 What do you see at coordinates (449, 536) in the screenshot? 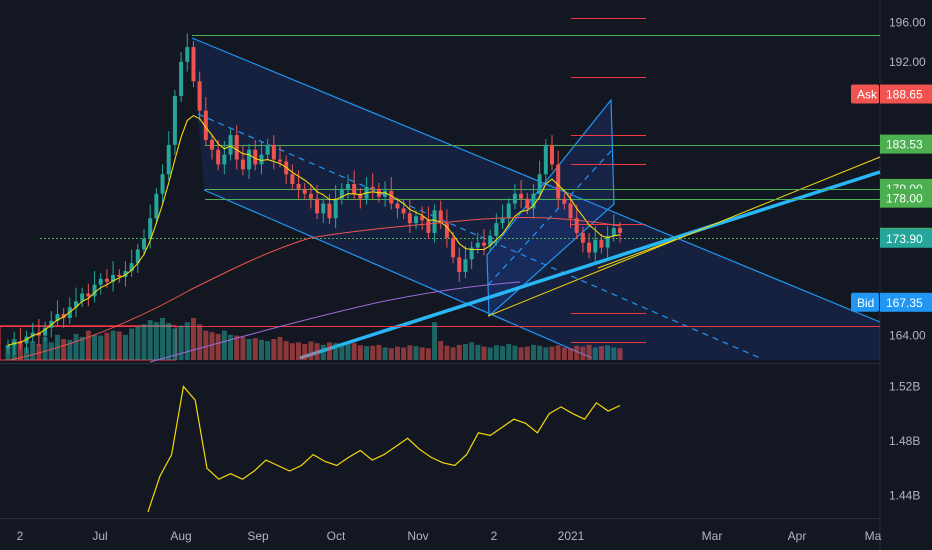
I see `time-axis: 2 Jul Aug Sep Oct Nov 2 2021 Mar Apr Ma` at bounding box center [449, 536].